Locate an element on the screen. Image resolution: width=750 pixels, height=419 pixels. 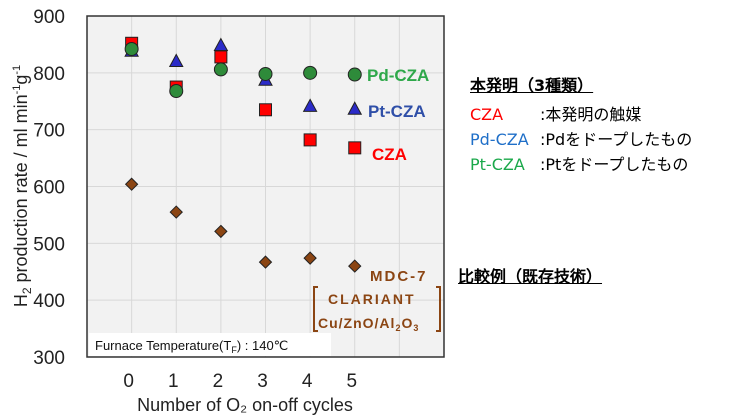
furnace-box is located at coordinates (210, 344).